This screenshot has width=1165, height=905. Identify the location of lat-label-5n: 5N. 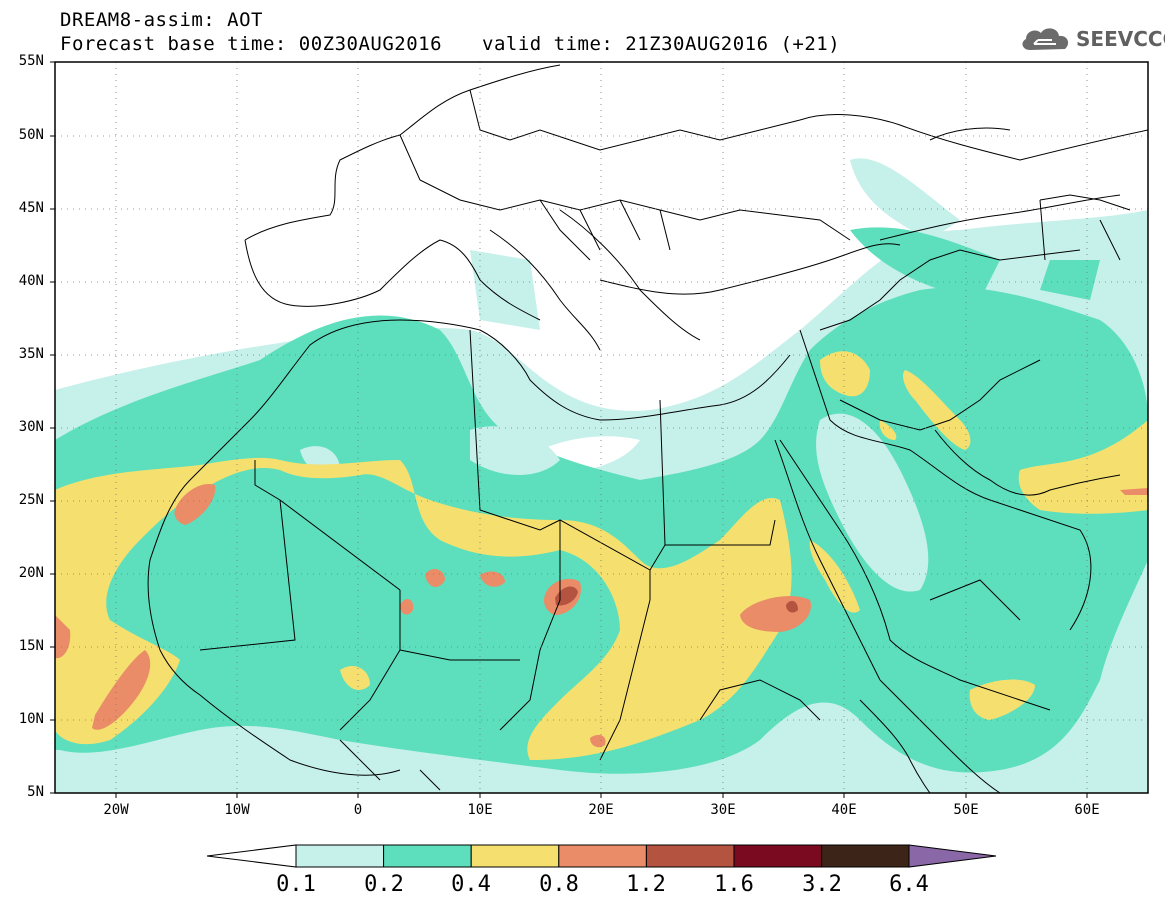
(35, 792).